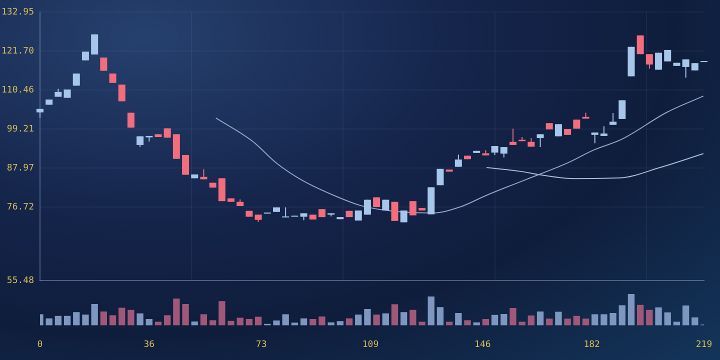 This screenshot has width=720, height=360. What do you see at coordinates (20, 281) in the screenshot?
I see `y-tick-label: 55.48` at bounding box center [20, 281].